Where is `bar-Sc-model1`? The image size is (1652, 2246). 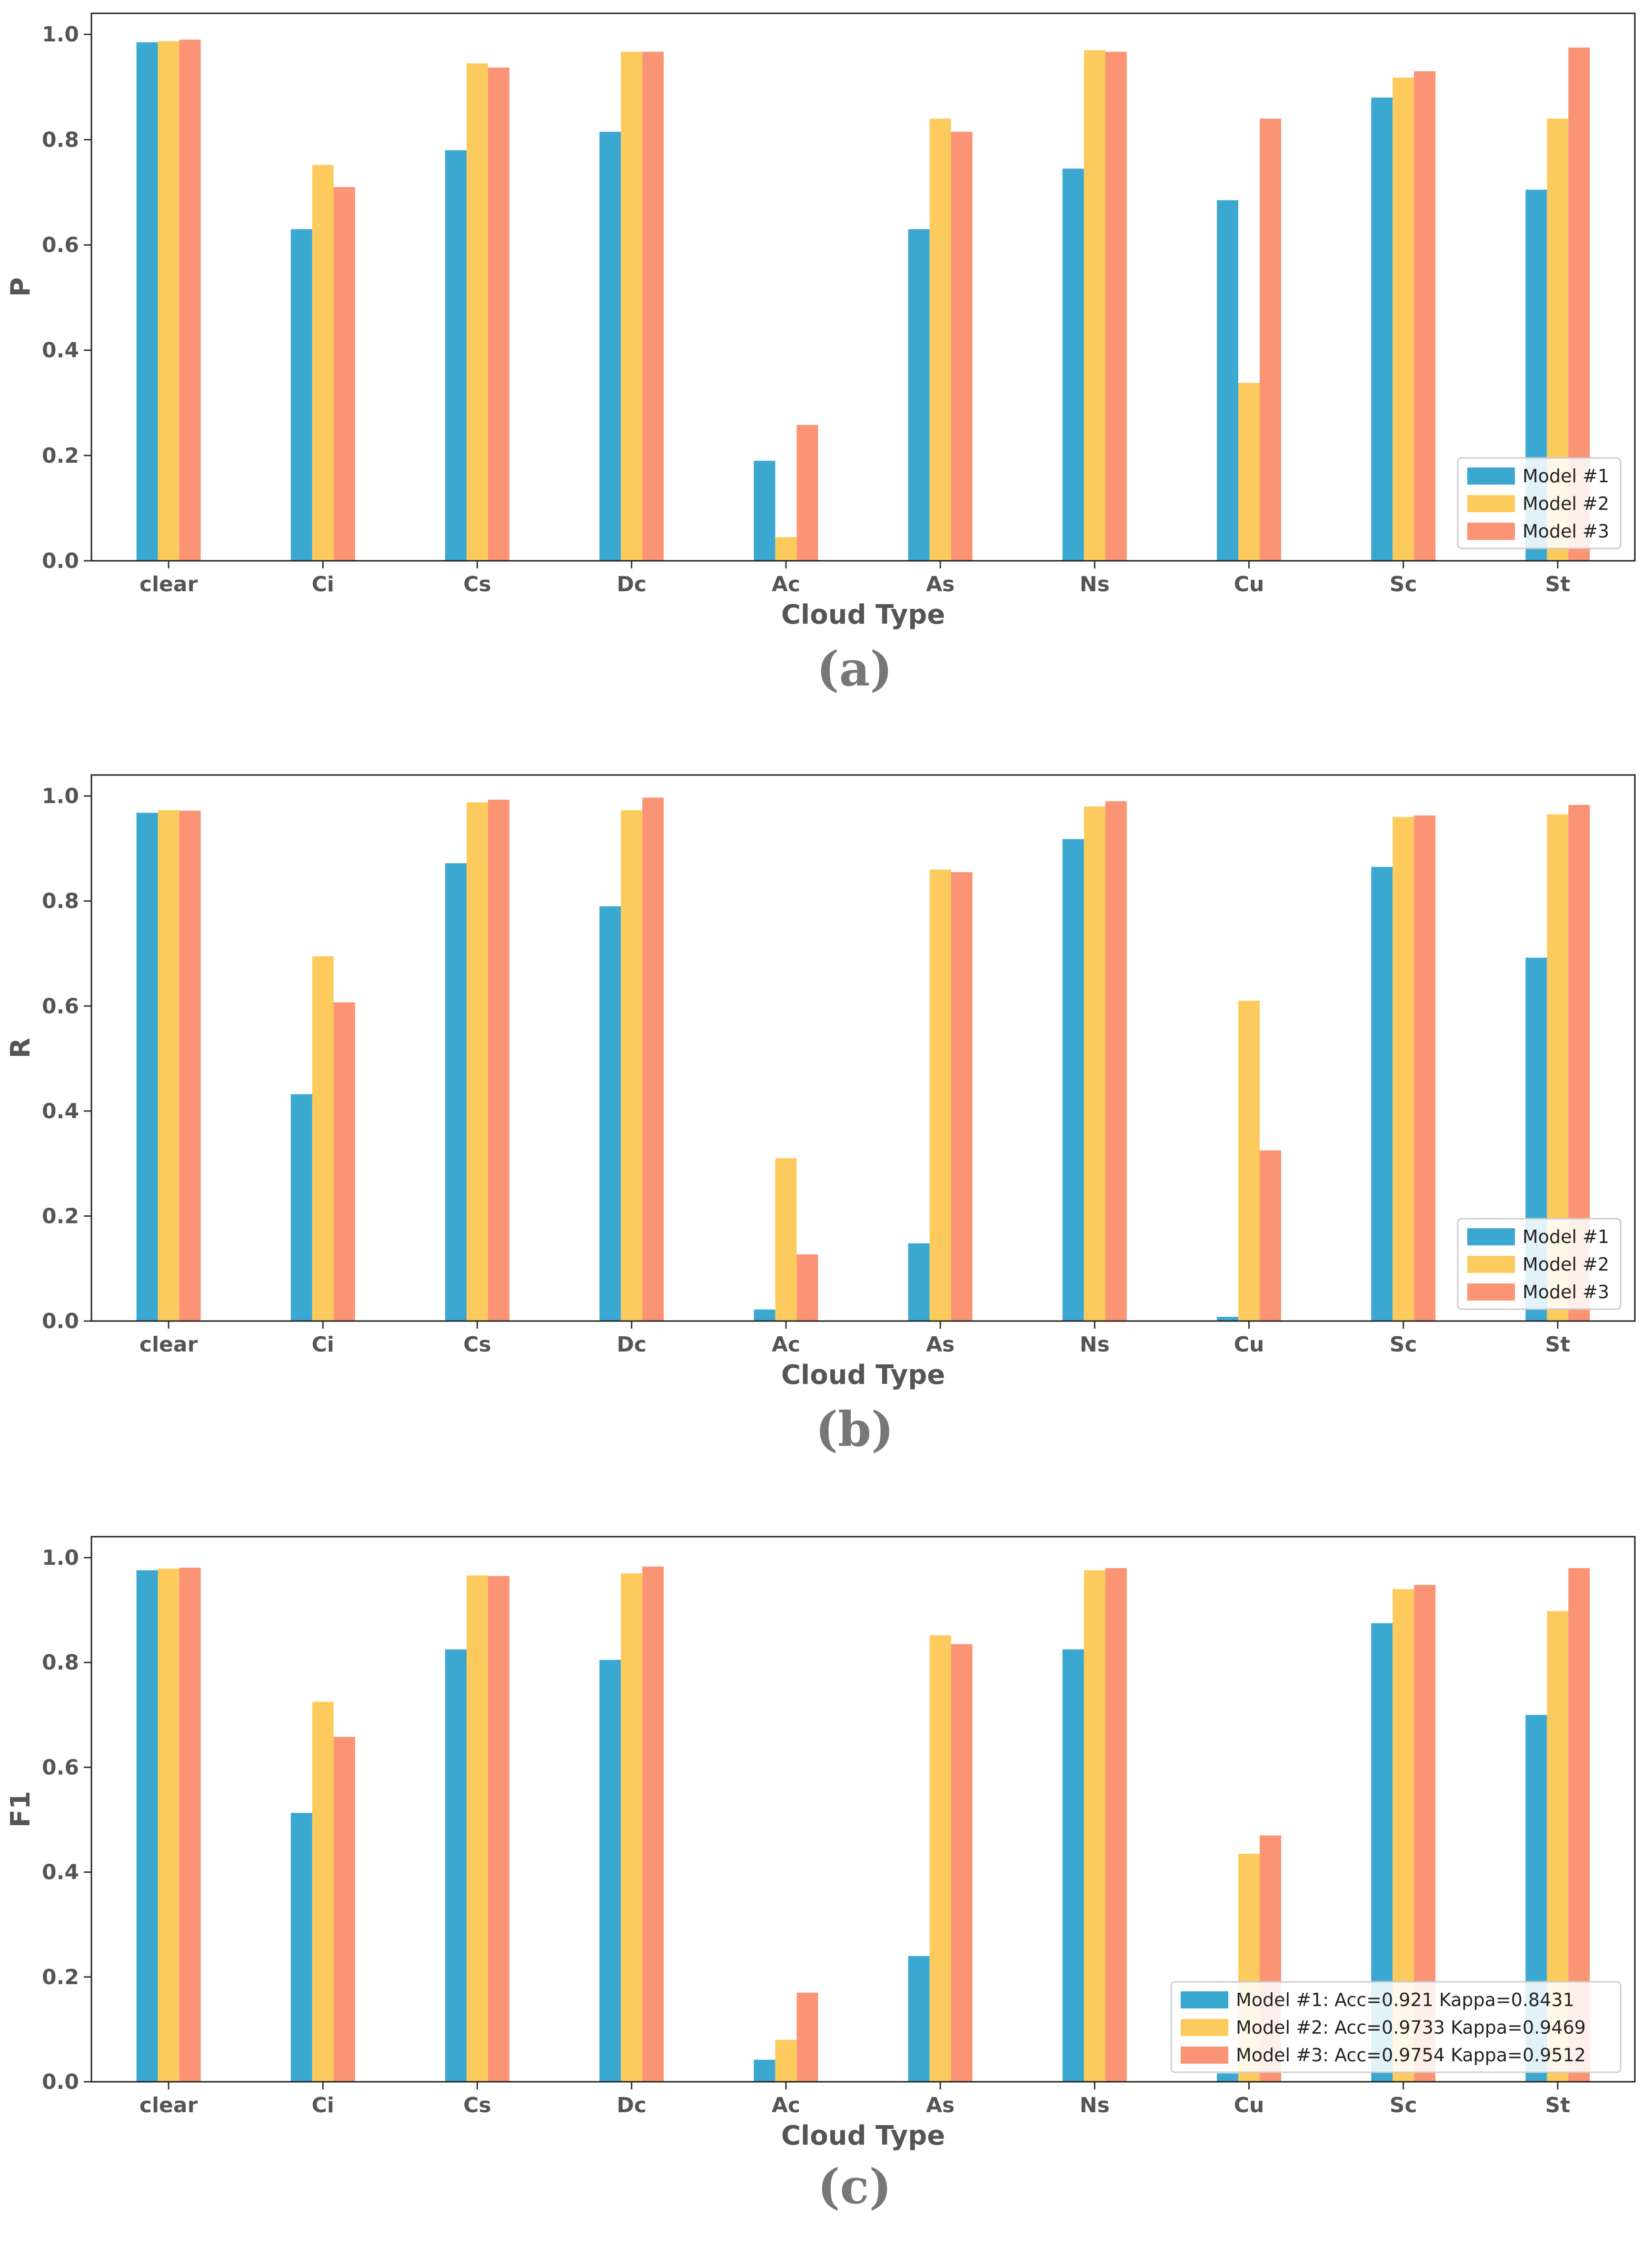 bar-Sc-model1 is located at coordinates (1382, 329).